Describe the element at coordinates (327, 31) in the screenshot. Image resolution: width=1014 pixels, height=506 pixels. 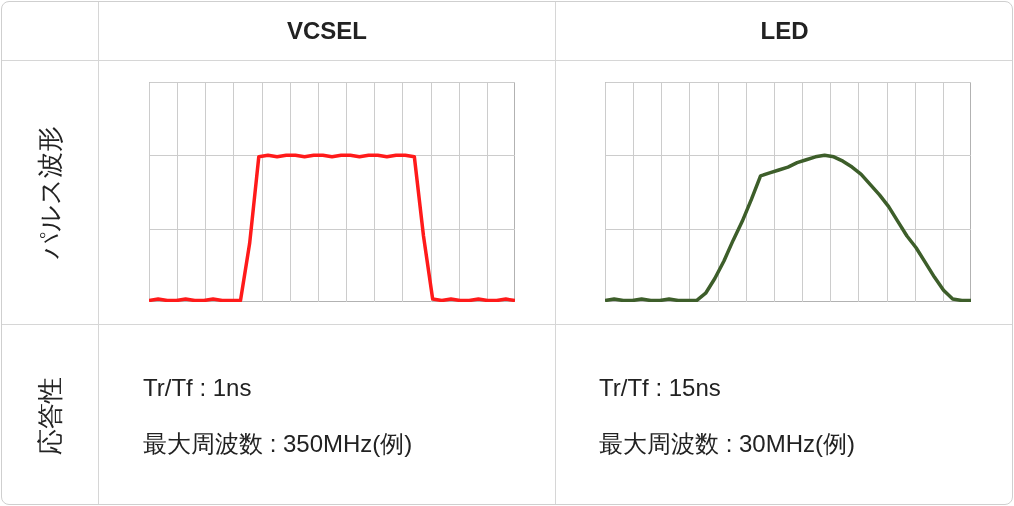
I see `chart-title: VCSEL` at that location.